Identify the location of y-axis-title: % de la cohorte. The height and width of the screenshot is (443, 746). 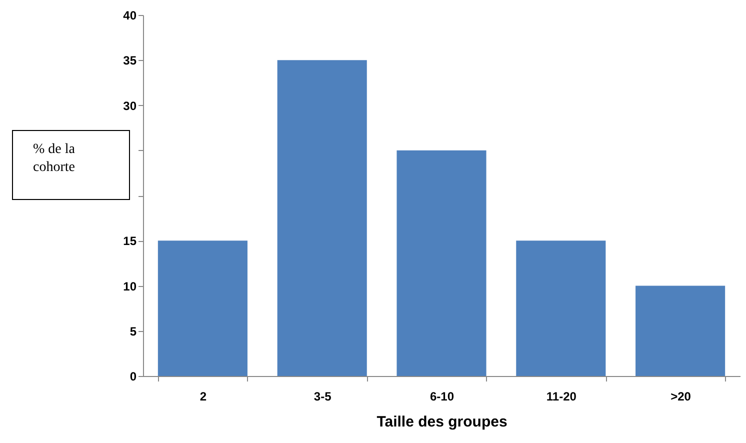
(71, 165).